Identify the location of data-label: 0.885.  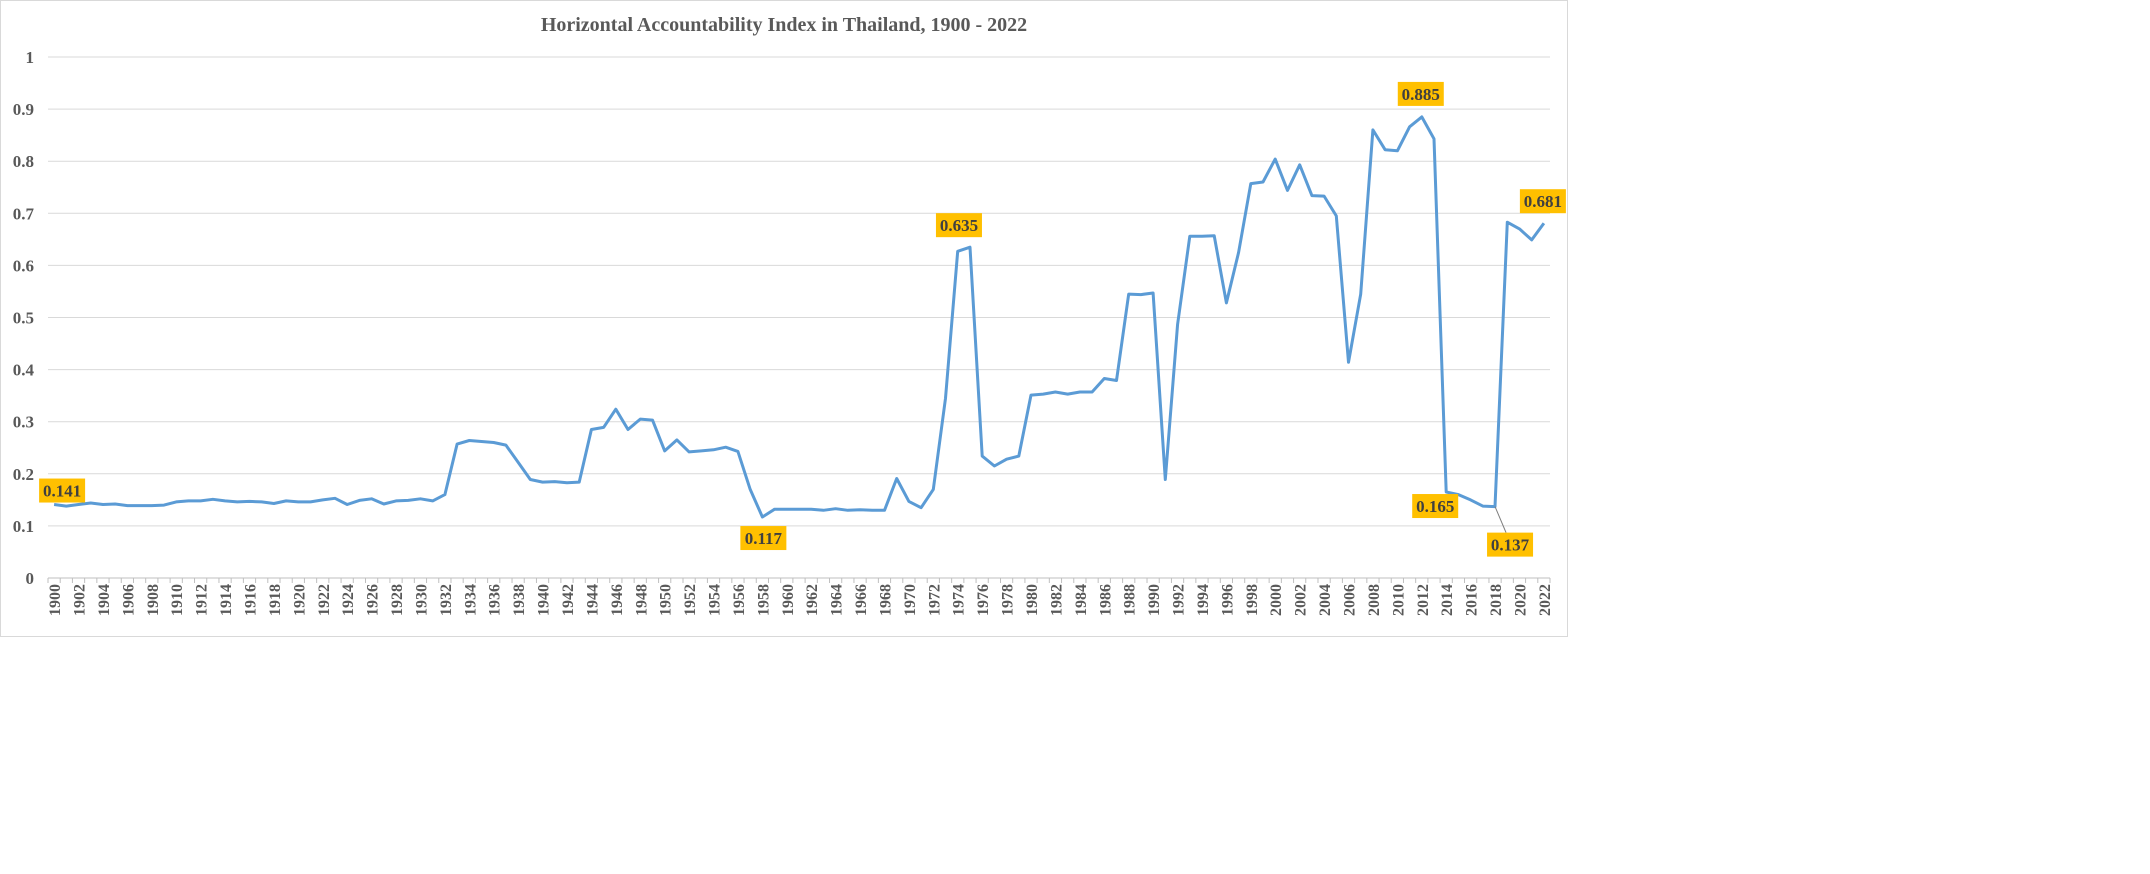
(1421, 94).